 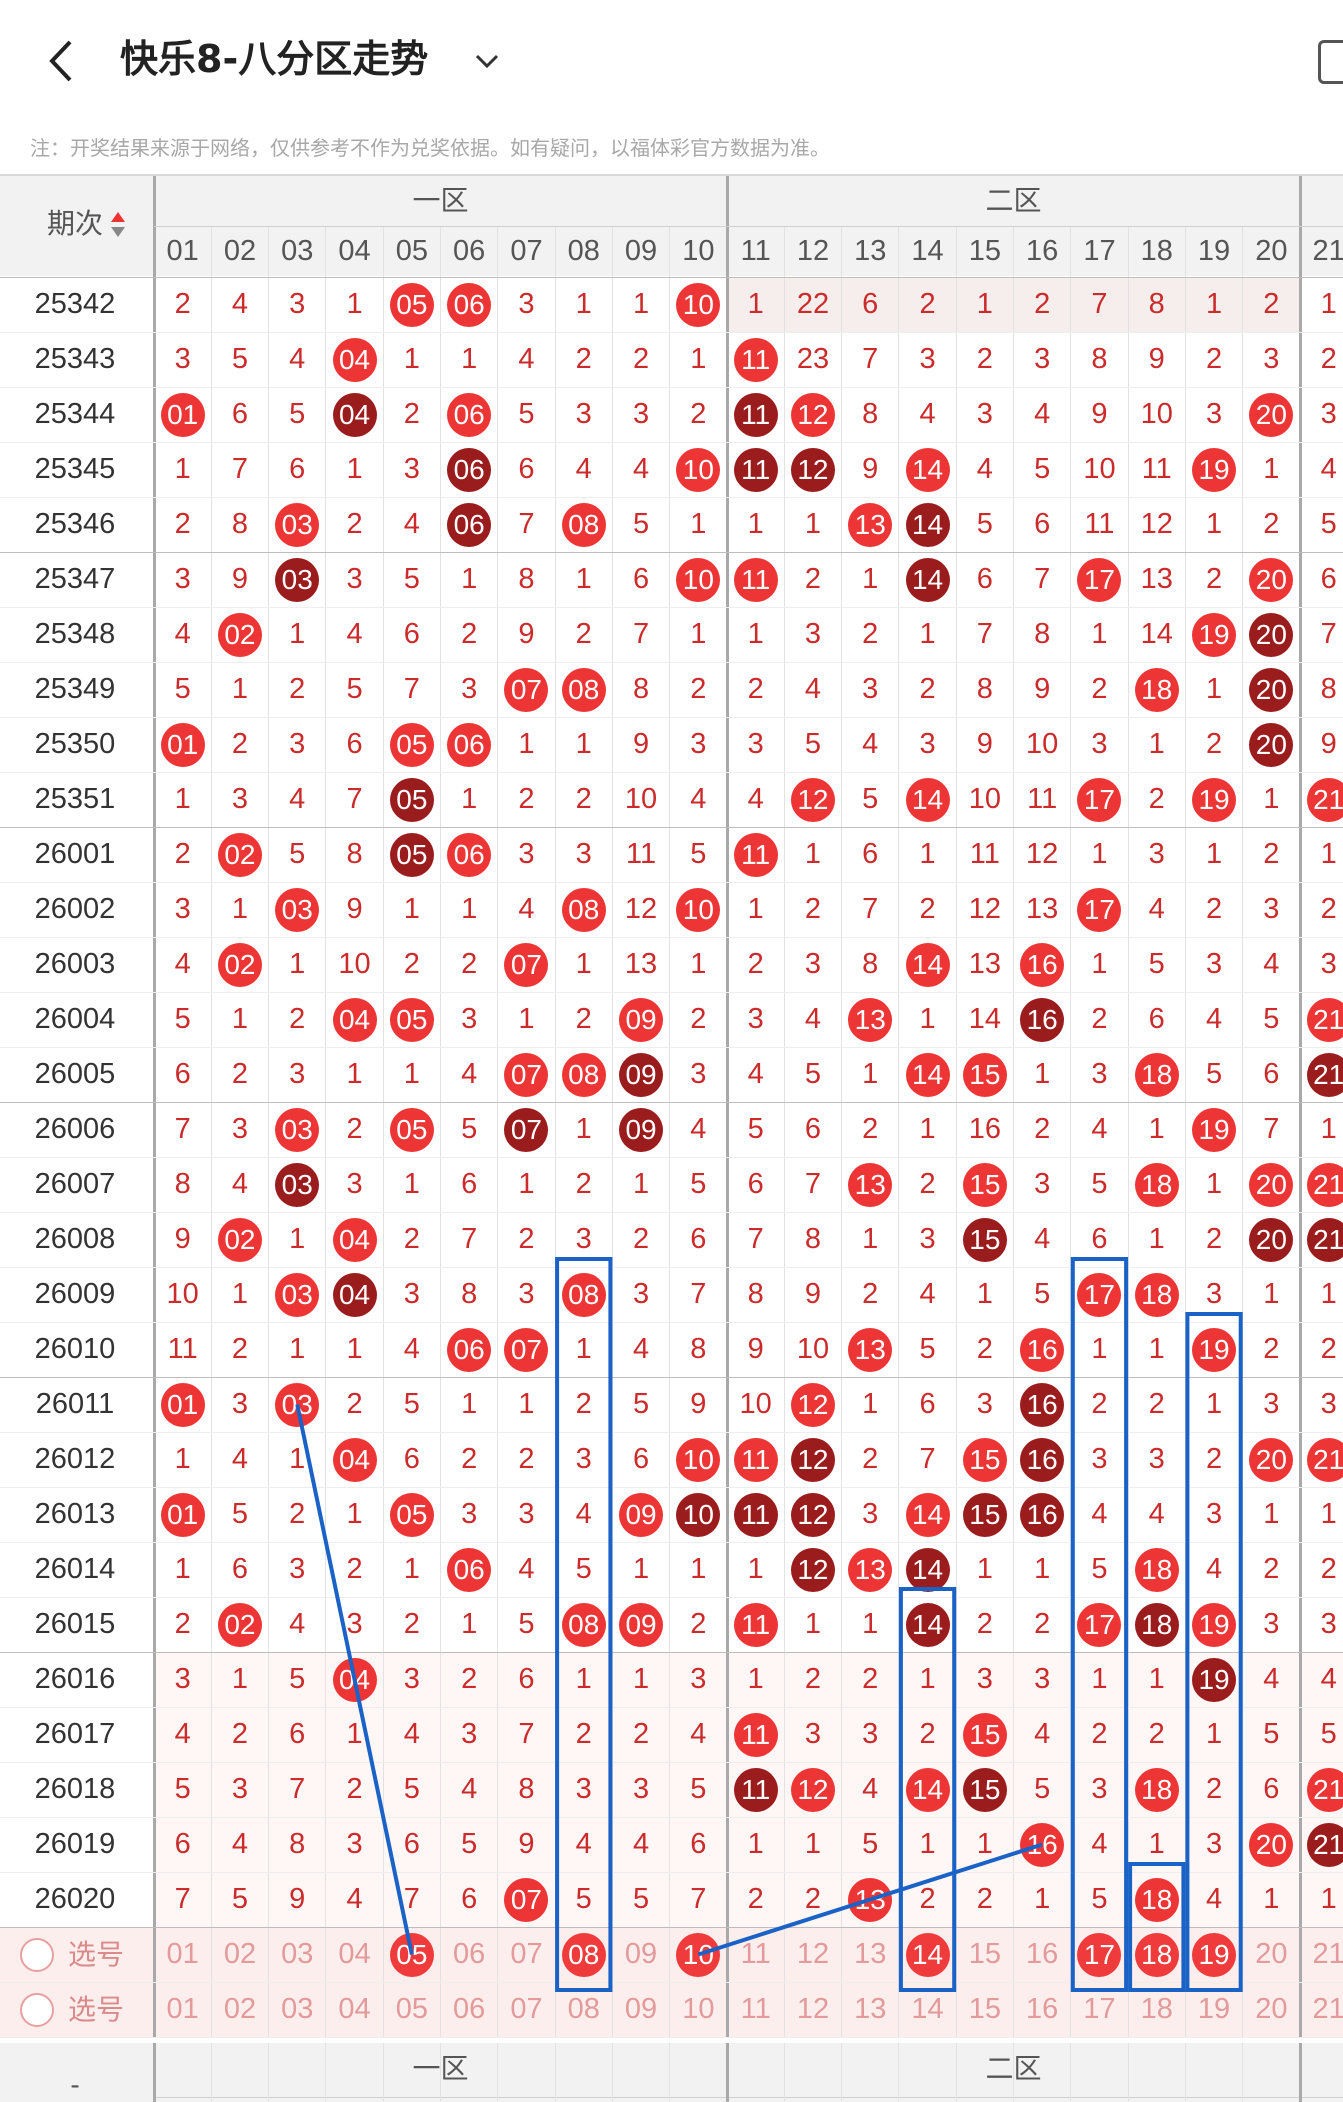 I want to click on number-ball: 07, so click(x=526, y=1074).